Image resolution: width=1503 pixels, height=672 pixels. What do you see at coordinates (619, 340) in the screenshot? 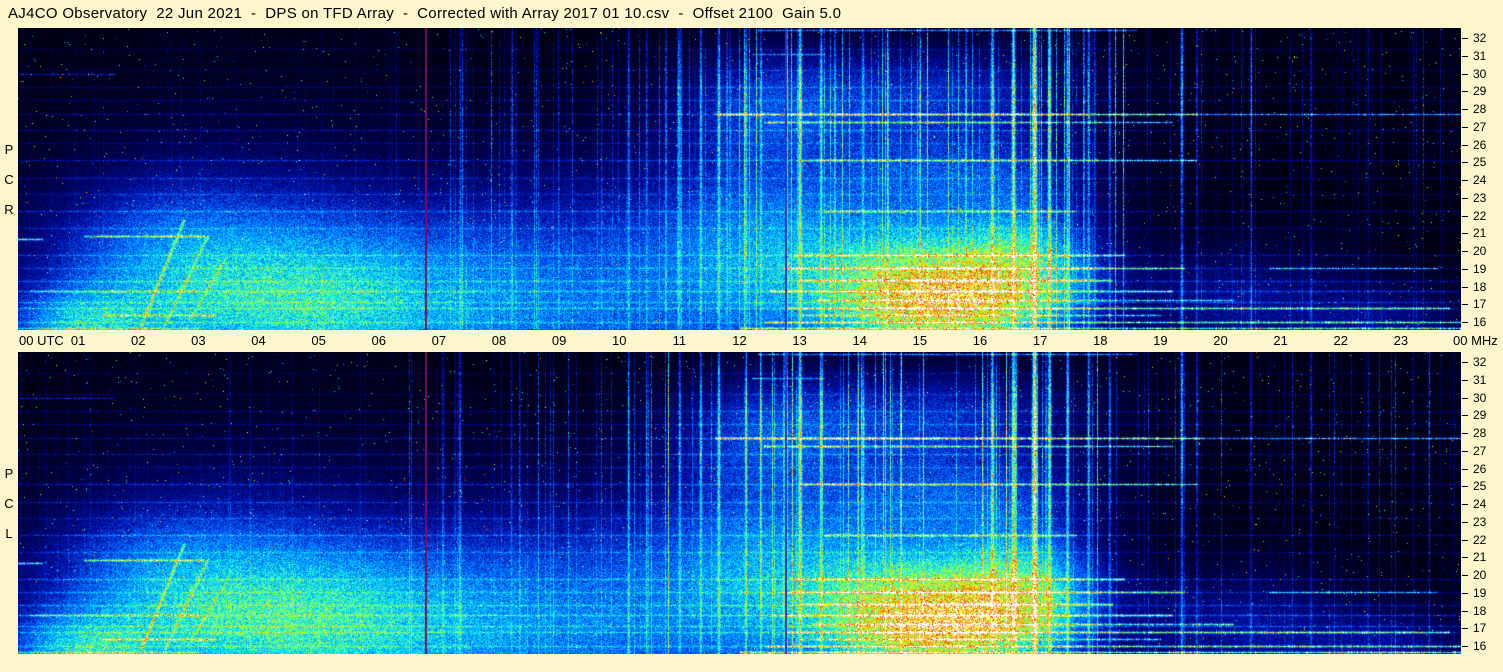
I see `time-label: 10` at bounding box center [619, 340].